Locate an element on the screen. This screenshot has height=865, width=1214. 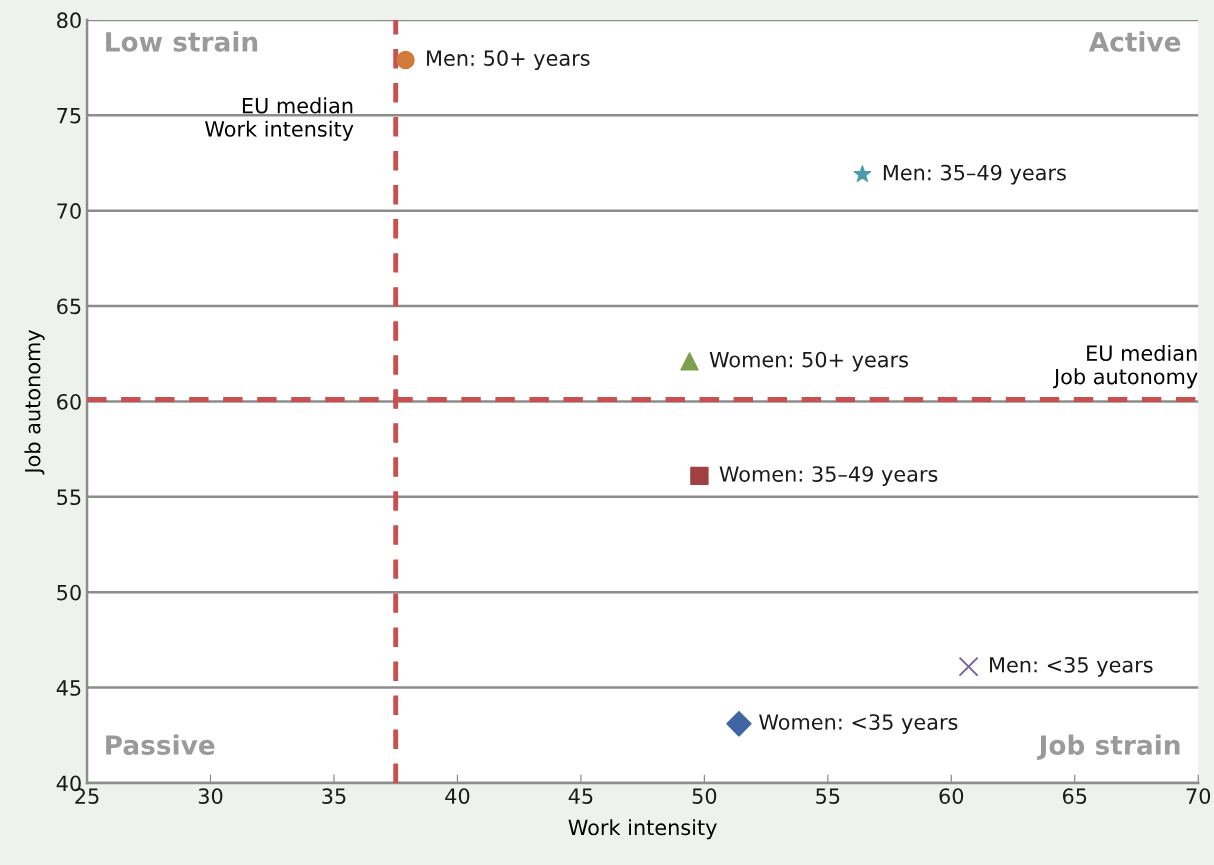
y-tick-label: 75 is located at coordinates (69, 116).